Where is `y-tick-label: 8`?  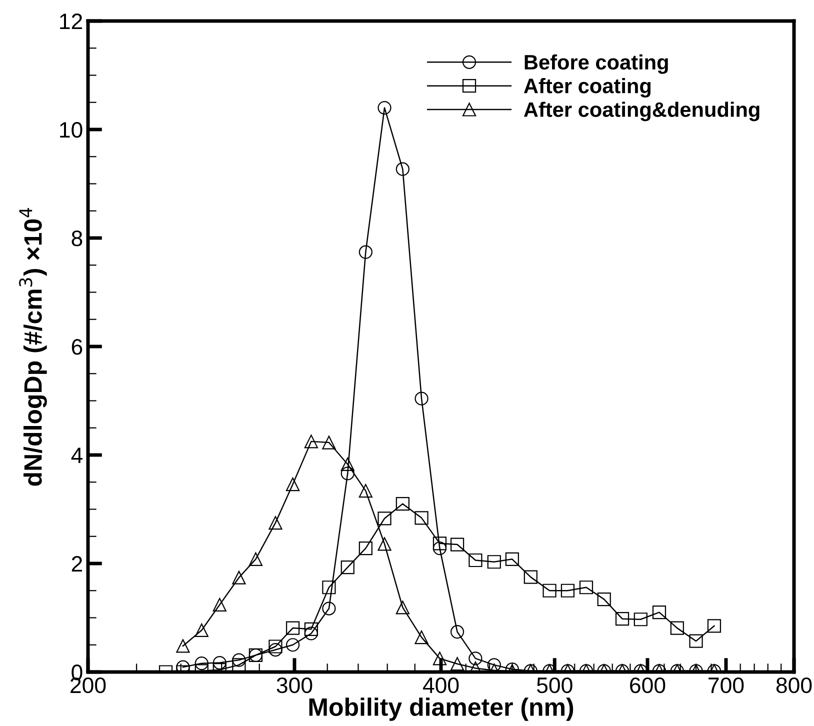
y-tick-label: 8 is located at coordinates (77, 238).